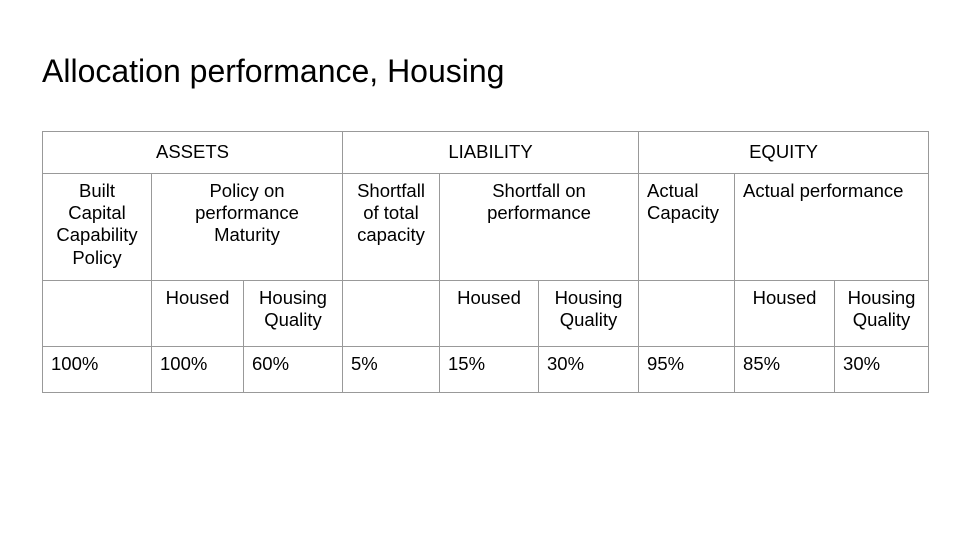 Image resolution: width=960 pixels, height=540 pixels. I want to click on value-cell-assets-housing-quality: 60%, so click(293, 369).